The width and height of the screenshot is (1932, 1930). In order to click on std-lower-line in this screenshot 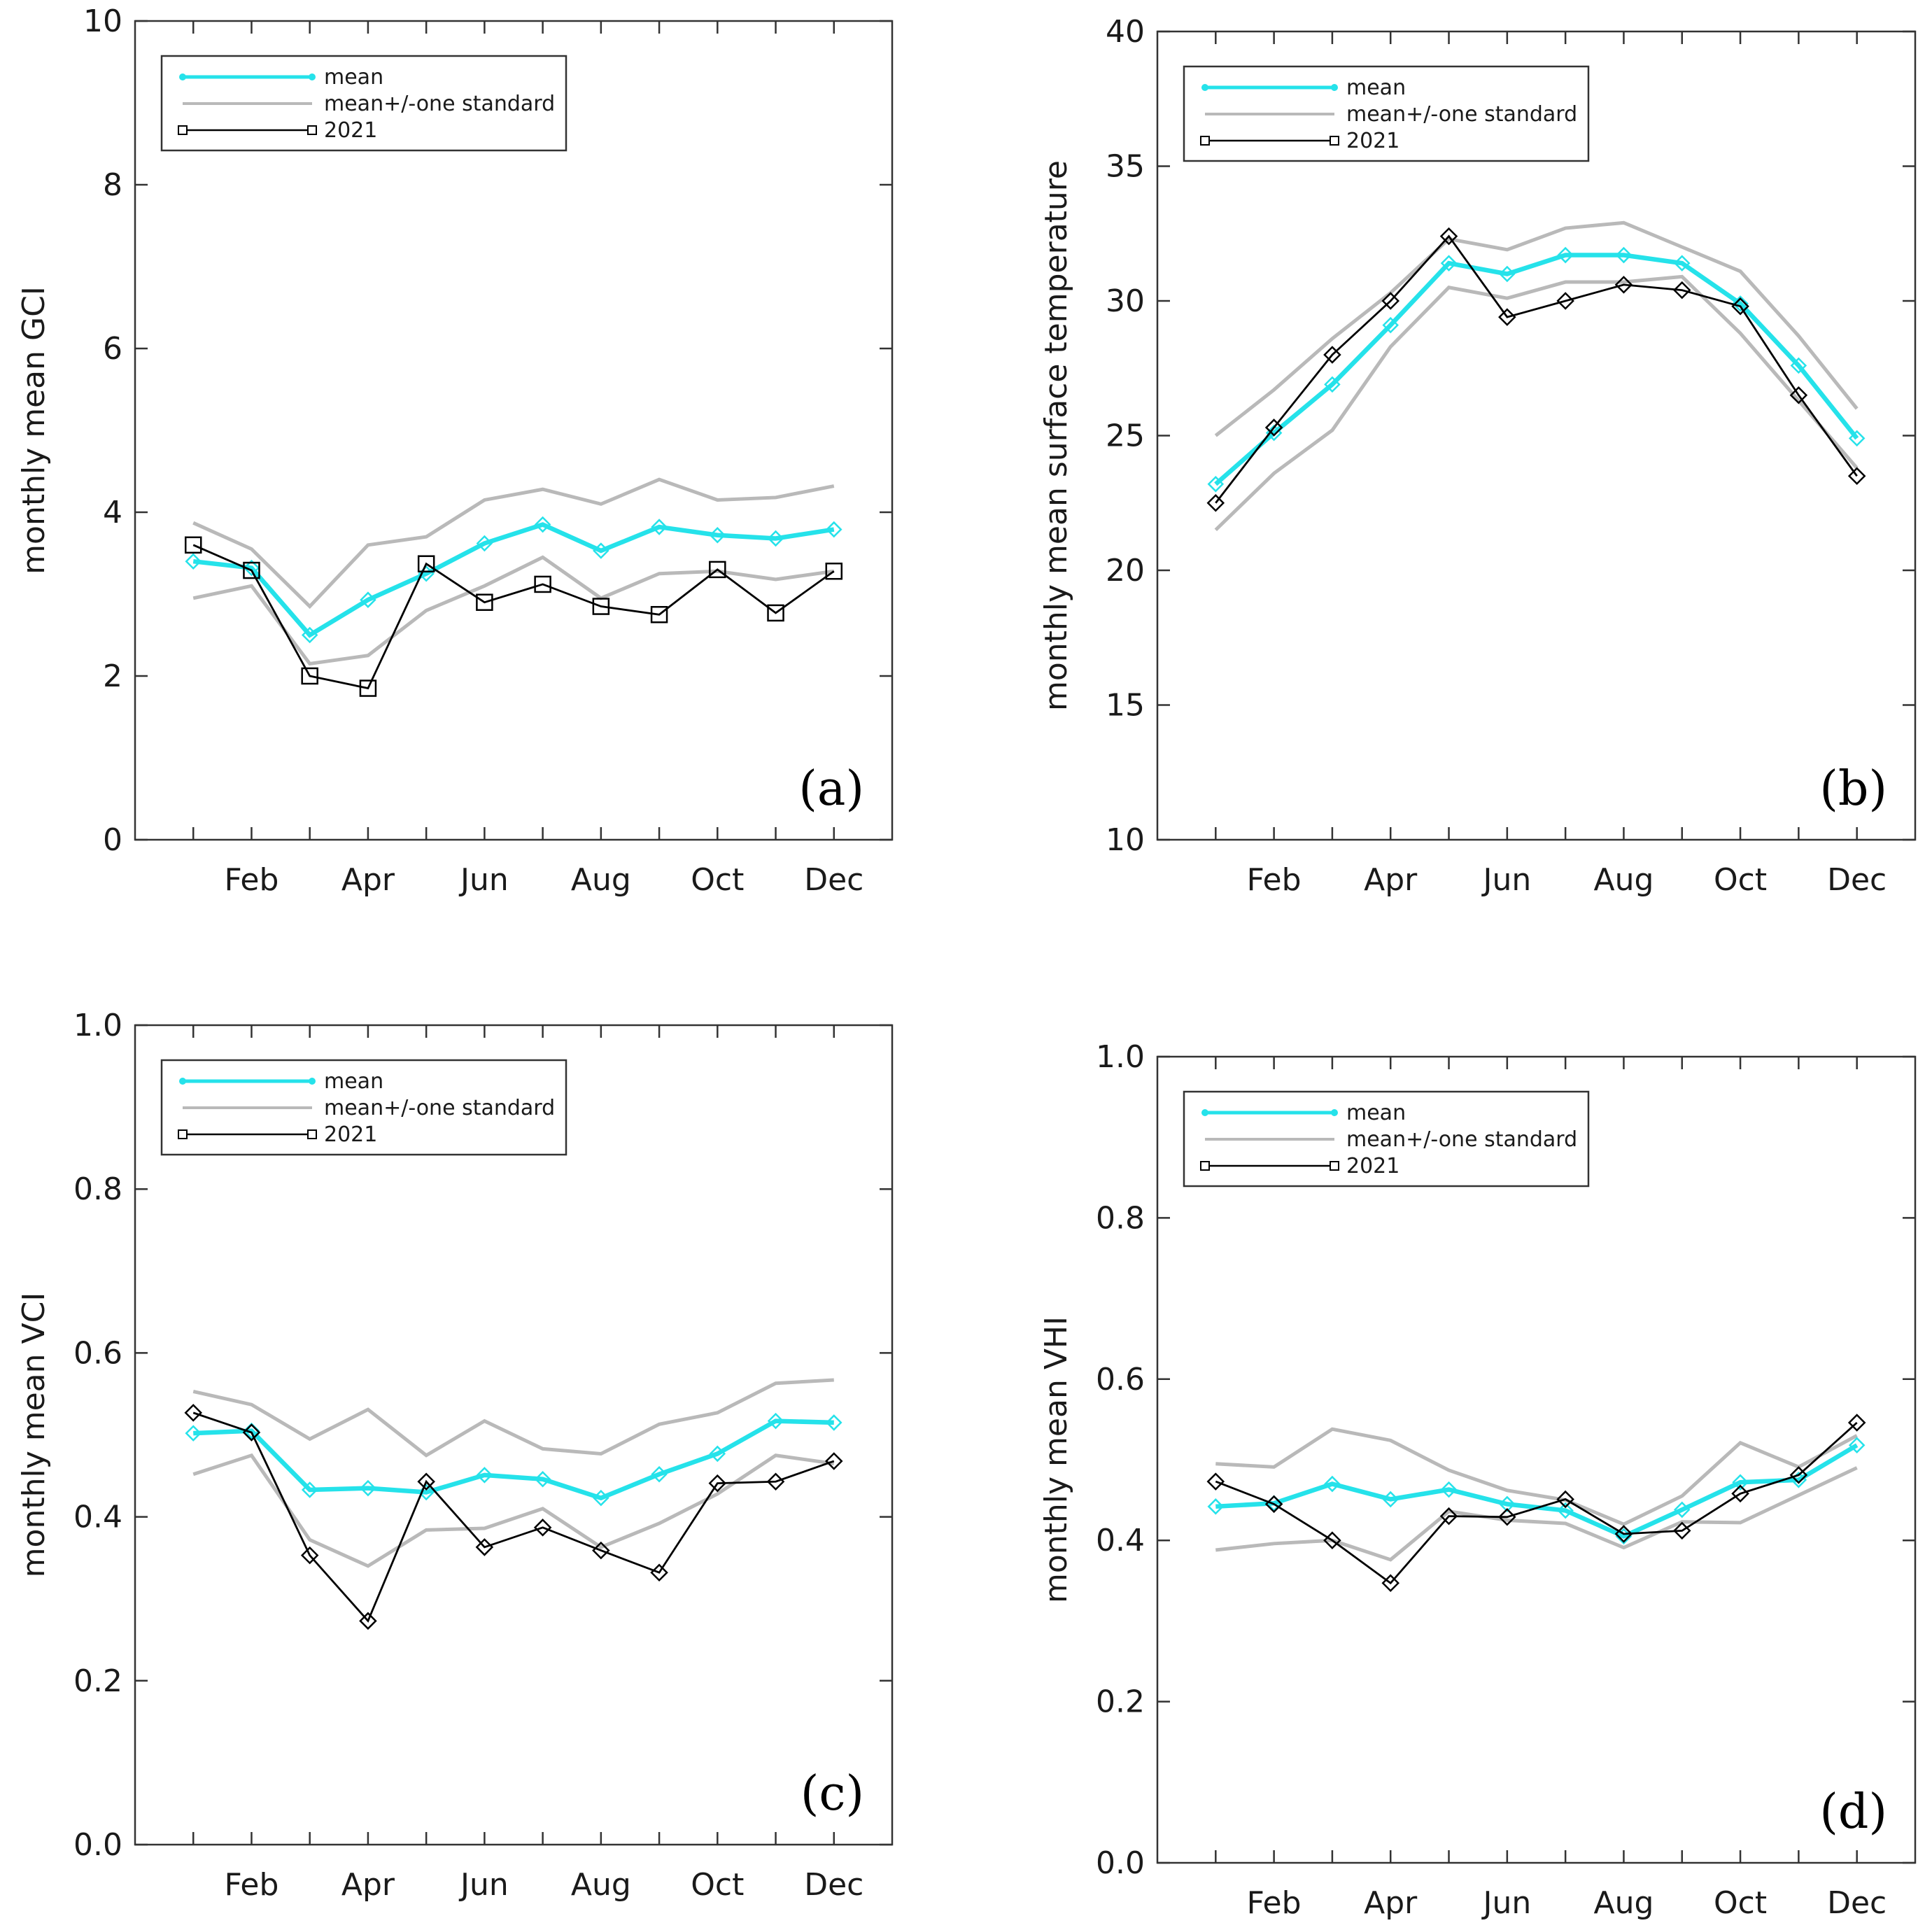, I will do `click(1537, 403)`.